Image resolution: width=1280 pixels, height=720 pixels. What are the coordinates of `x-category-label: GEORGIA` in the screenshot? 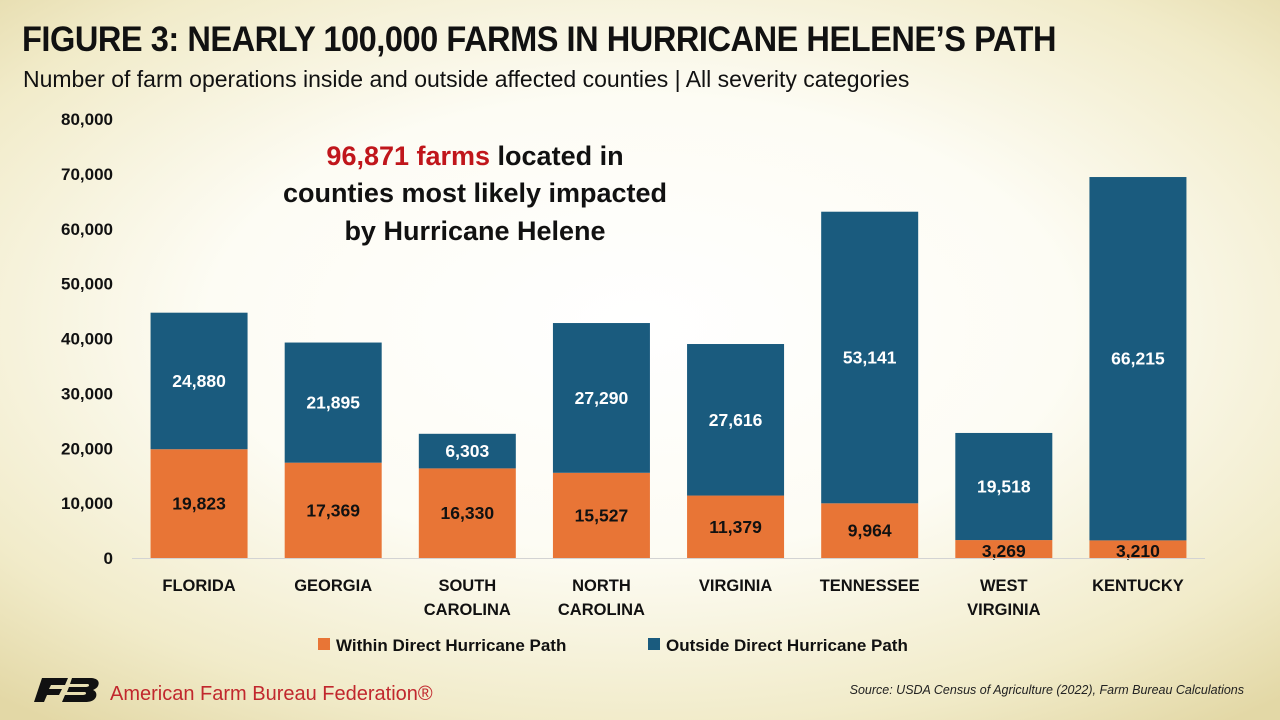 It's located at (333, 586).